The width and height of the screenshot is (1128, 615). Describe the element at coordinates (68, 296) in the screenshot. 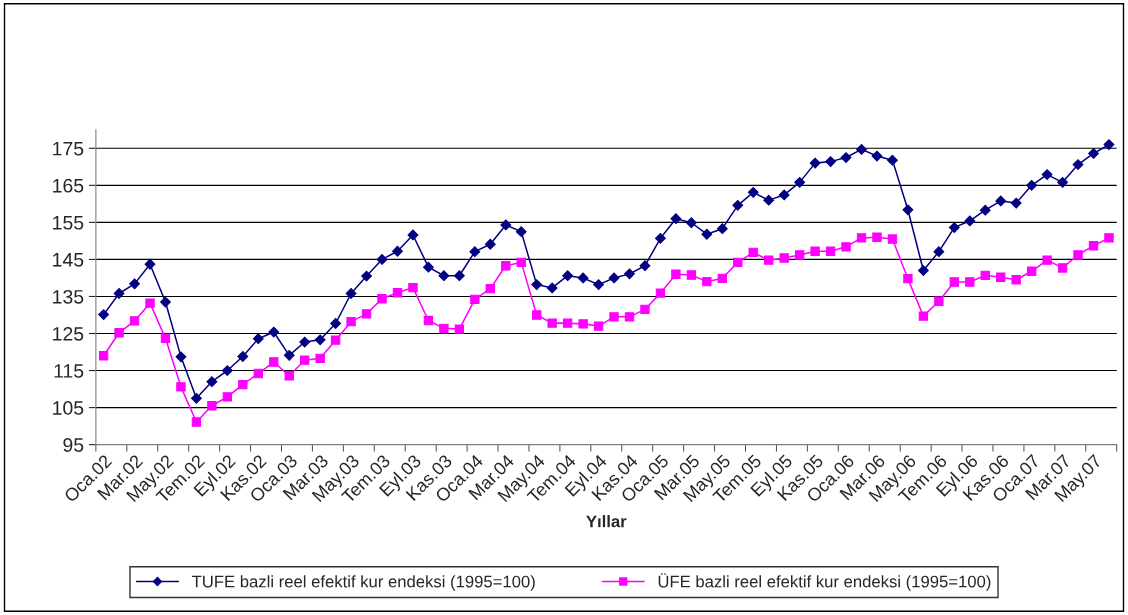

I see `y-tick-label: 135` at that location.